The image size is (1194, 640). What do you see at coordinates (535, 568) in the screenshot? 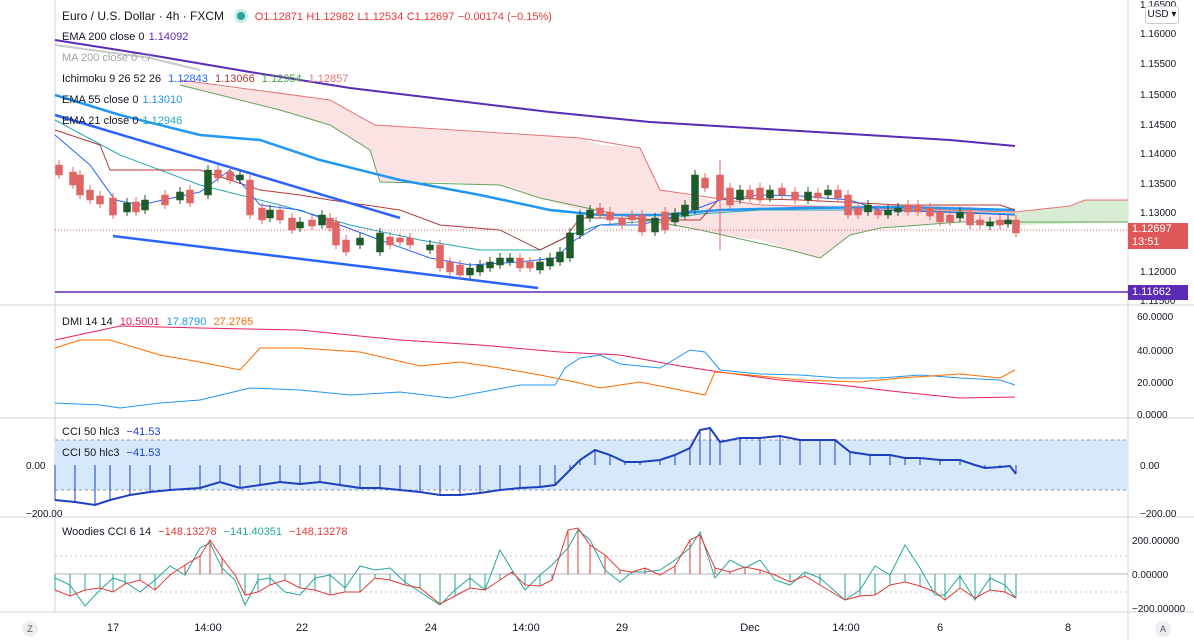
I see `woodies-turbo-line` at bounding box center [535, 568].